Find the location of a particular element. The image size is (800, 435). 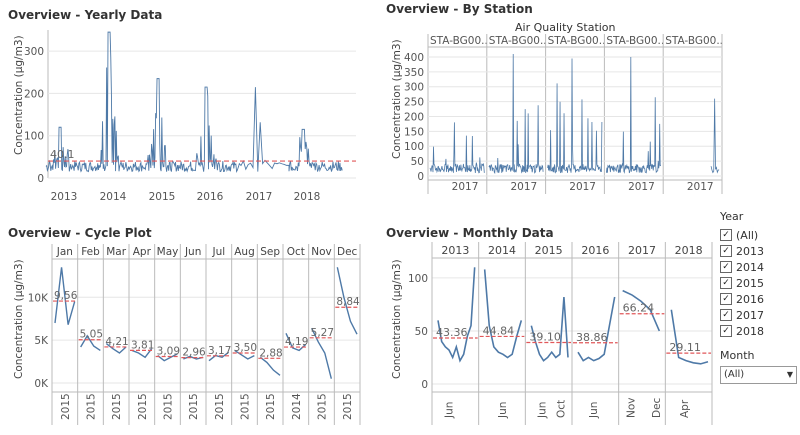

monthly-average-label: 66.24 is located at coordinates (639, 308).